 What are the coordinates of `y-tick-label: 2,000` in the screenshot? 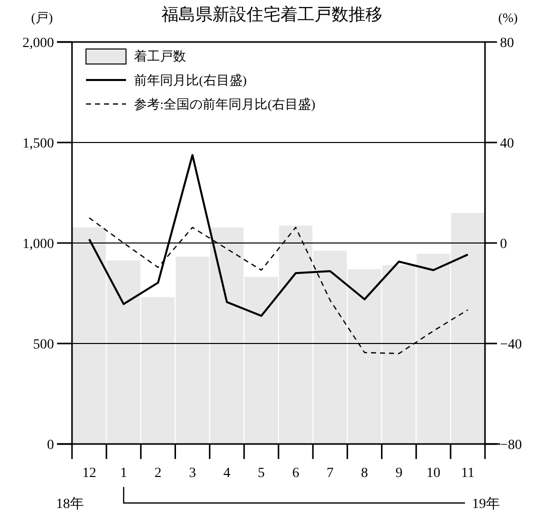 It's located at (38, 43).